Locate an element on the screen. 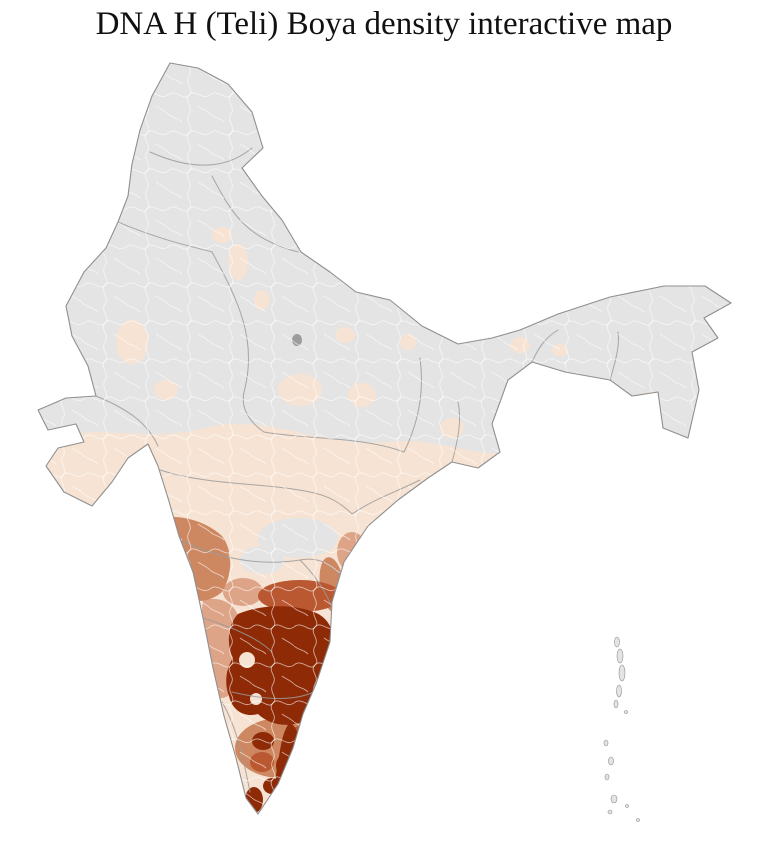 This screenshot has width=768, height=855. district-patch is located at coordinates (512, 462).